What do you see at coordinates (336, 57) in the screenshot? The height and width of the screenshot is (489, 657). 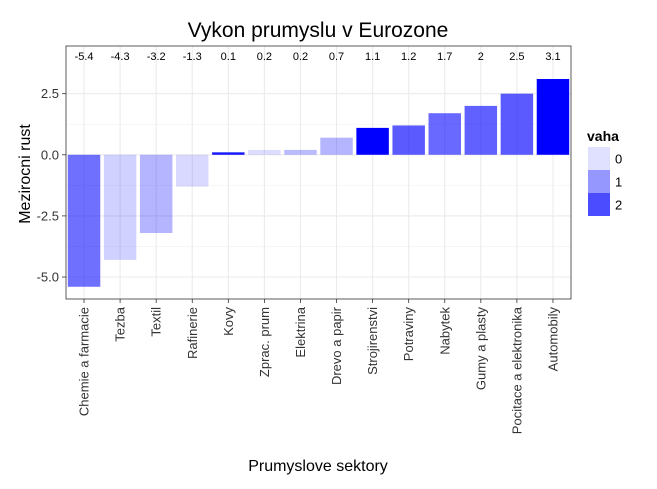 I see `data-label: 0.7` at bounding box center [336, 57].